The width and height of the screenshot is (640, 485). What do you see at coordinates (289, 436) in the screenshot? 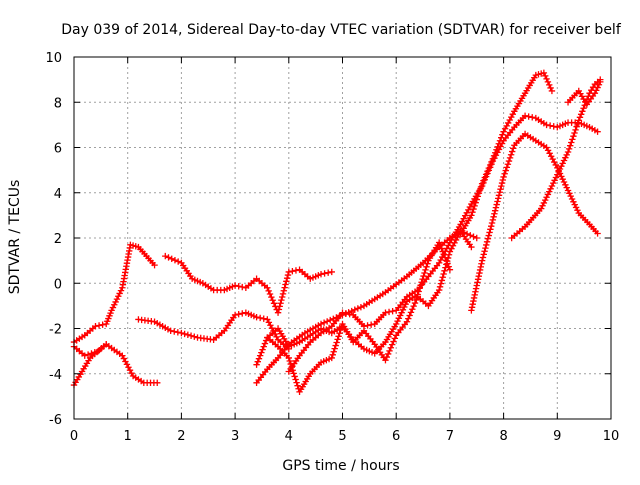
I see `x-tick-label: 4` at bounding box center [289, 436].